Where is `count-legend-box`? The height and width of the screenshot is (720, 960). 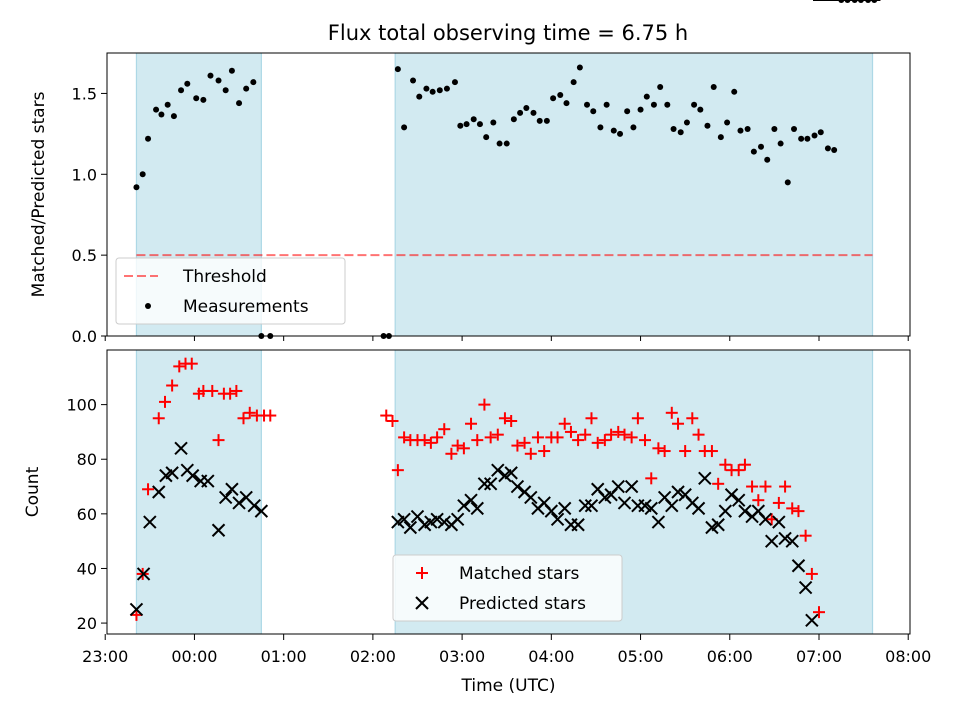 count-legend-box is located at coordinates (507, 588).